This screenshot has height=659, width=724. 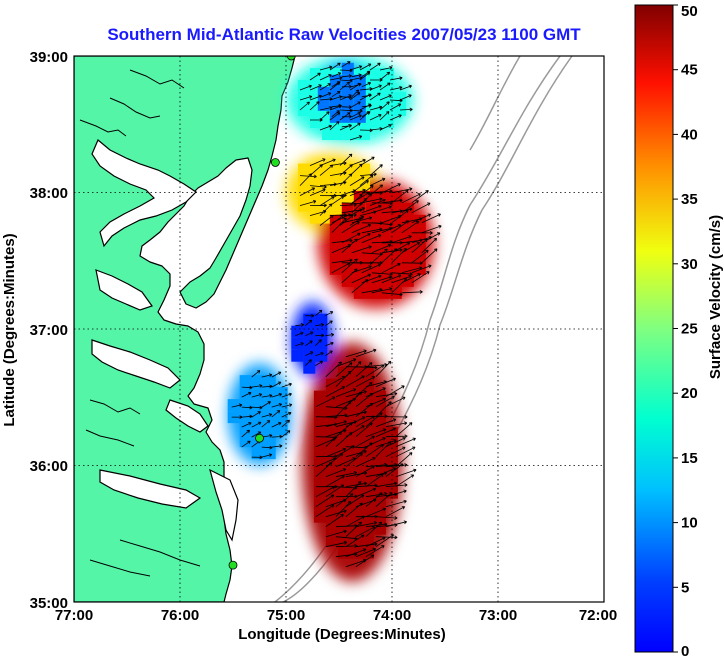 I want to click on x-tick-label: 75:00, so click(x=286, y=615).